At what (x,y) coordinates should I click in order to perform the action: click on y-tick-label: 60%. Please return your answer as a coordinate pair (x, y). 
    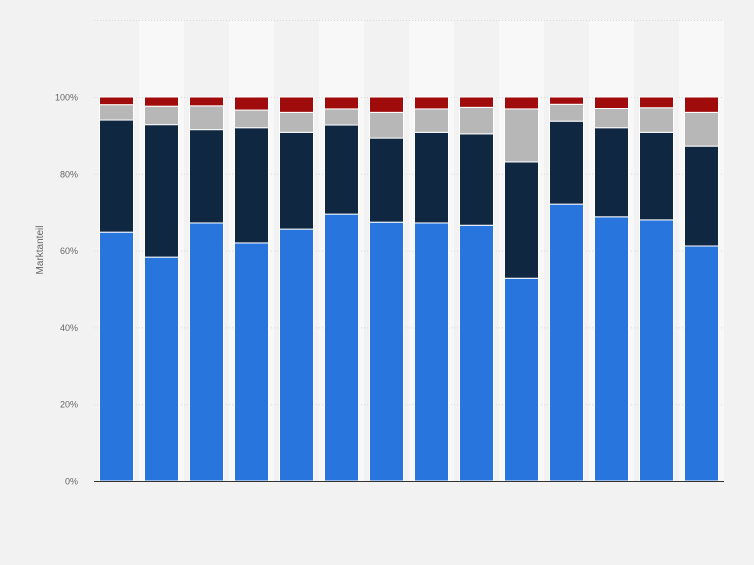
    Looking at the image, I should click on (69, 251).